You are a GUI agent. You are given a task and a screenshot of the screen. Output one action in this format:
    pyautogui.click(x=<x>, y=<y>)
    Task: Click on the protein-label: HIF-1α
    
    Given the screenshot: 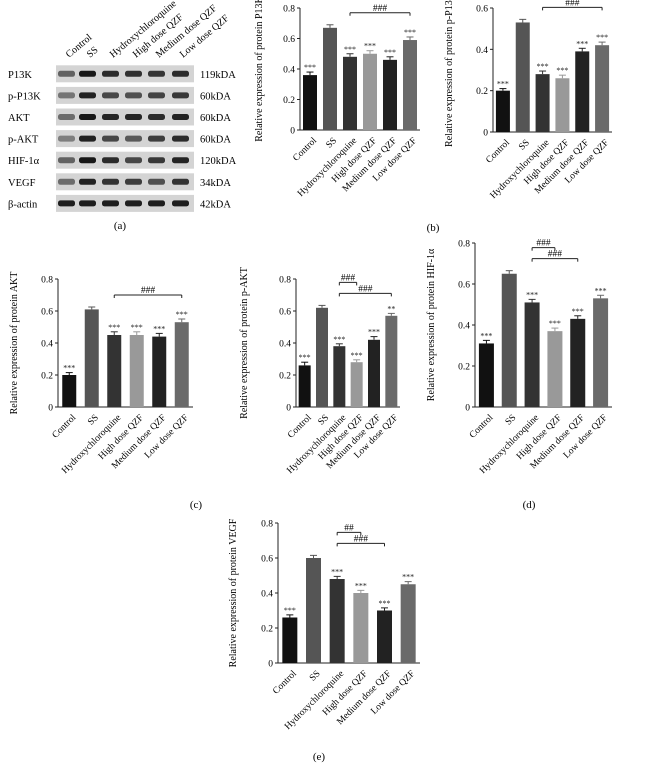 What is the action you would take?
    pyautogui.click(x=24, y=161)
    